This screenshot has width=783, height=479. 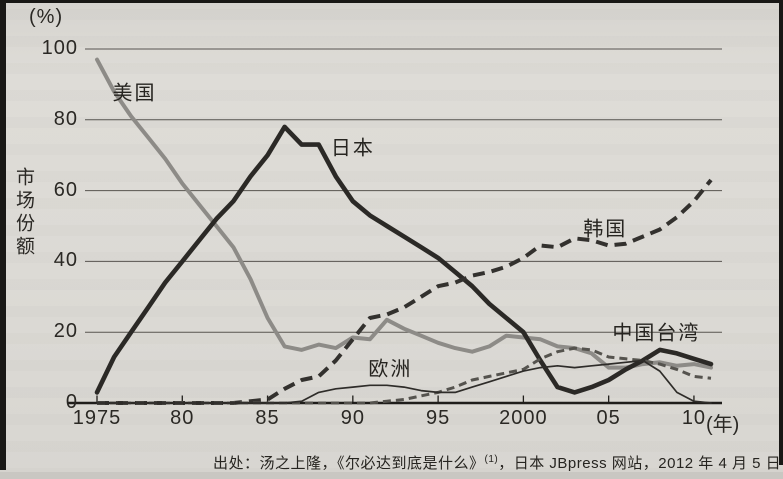 What do you see at coordinates (59, 48) in the screenshot?
I see `y-tick-label-100: 100` at bounding box center [59, 48].